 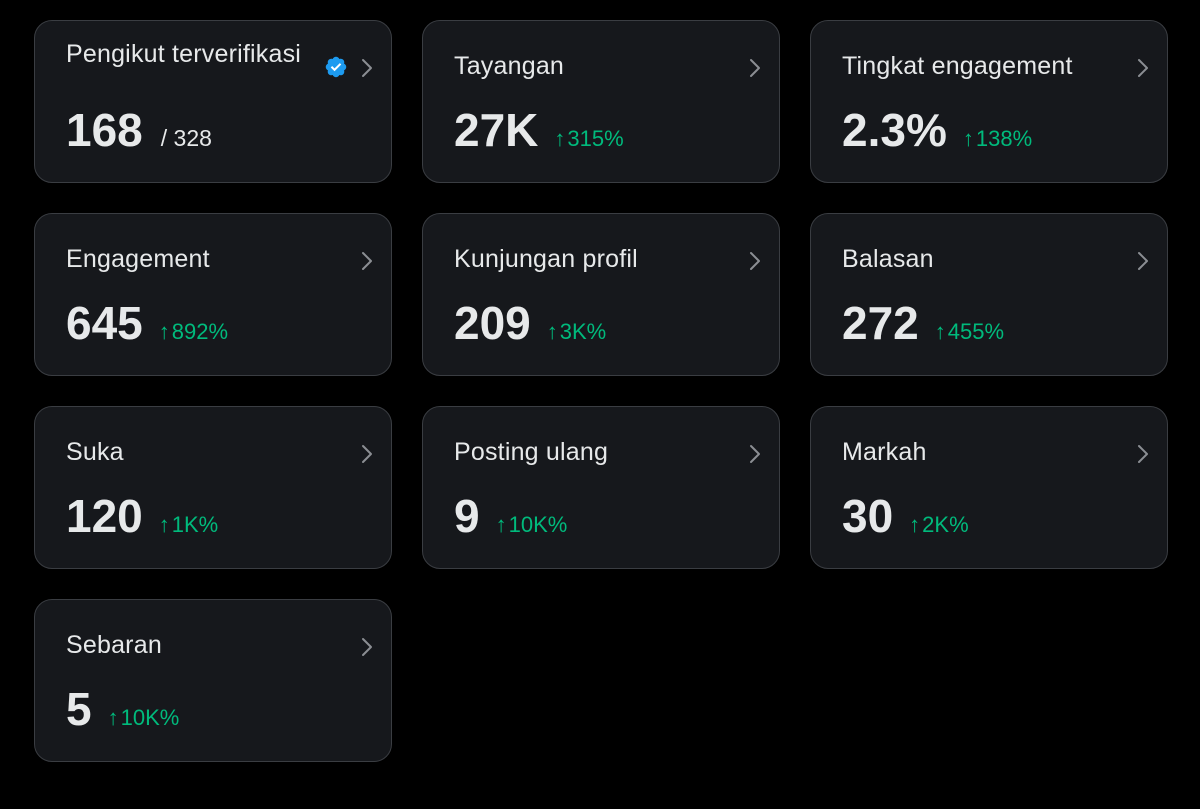 What do you see at coordinates (989, 487) in the screenshot?
I see `metric-card-bookmarks: Markah 30 ↑2K%` at bounding box center [989, 487].